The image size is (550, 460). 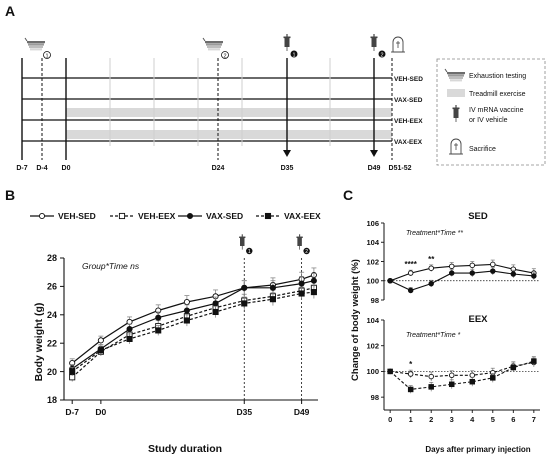 I want to click on treadmill-bar-vax-eex, so click(x=229, y=134).